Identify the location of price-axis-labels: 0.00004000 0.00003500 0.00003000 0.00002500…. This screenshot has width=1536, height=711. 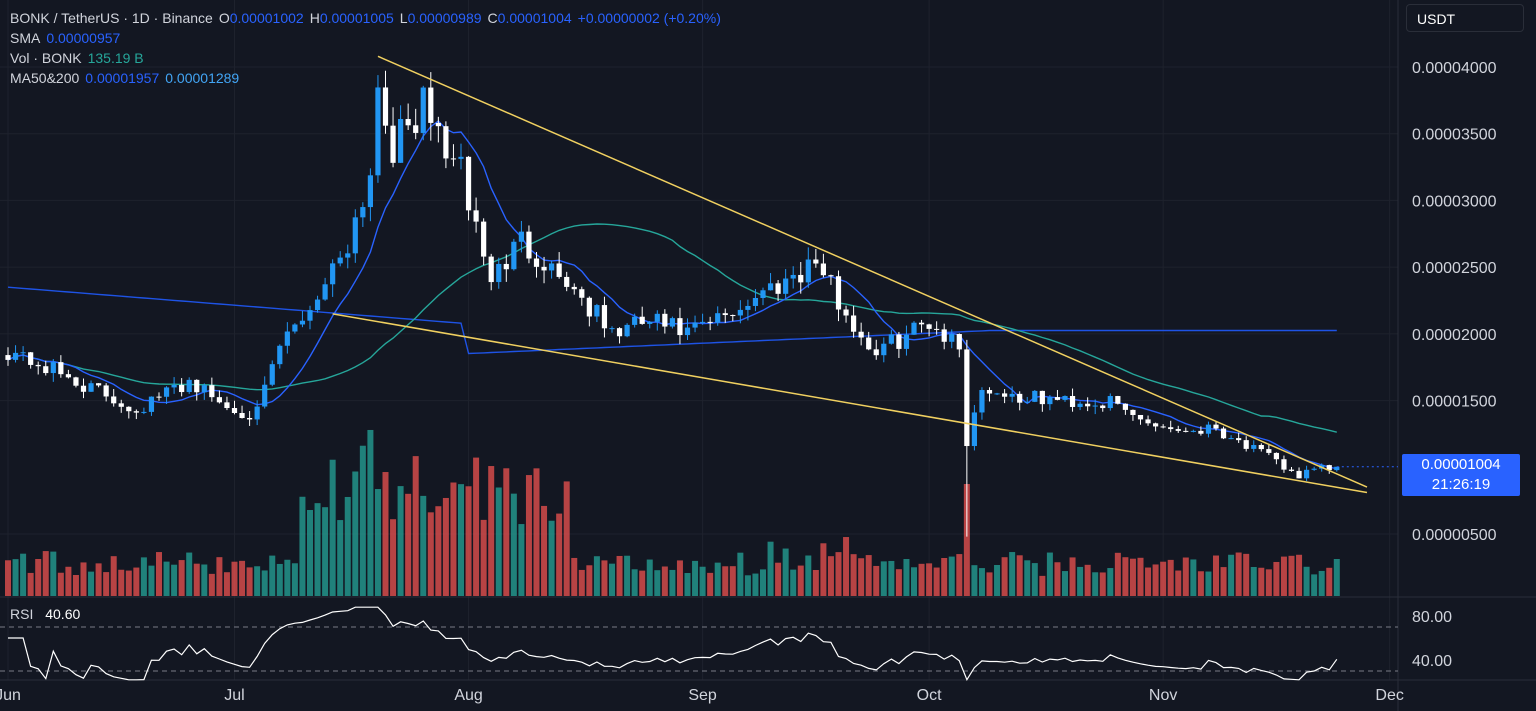
(1454, 302).